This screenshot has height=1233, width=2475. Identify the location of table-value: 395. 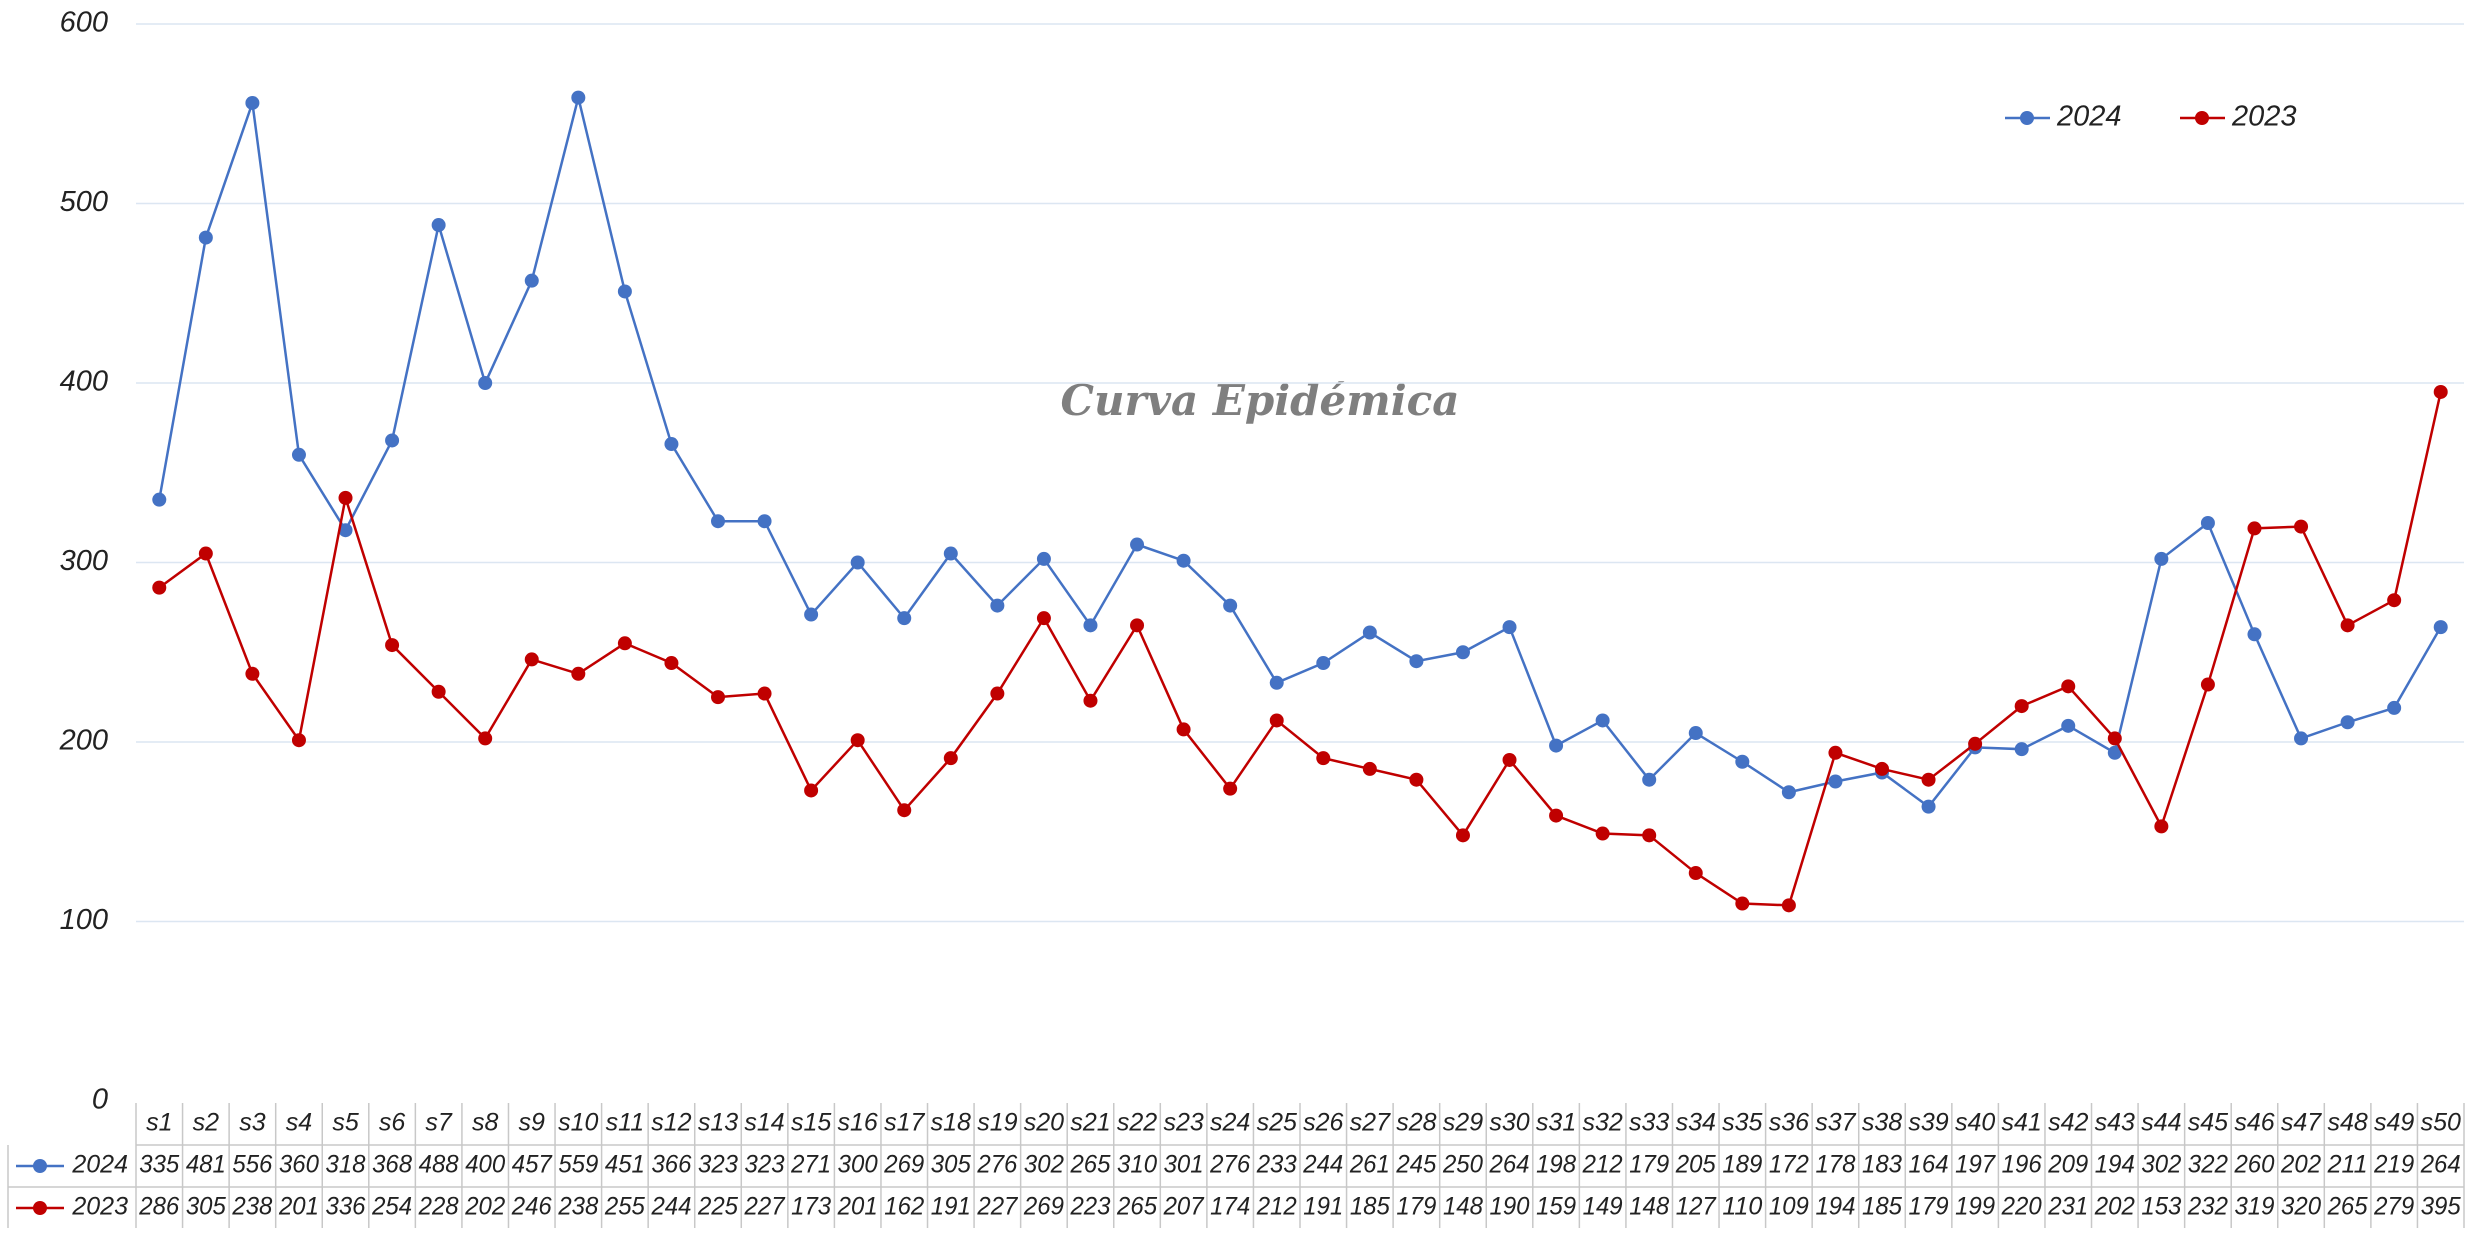
(2441, 1207).